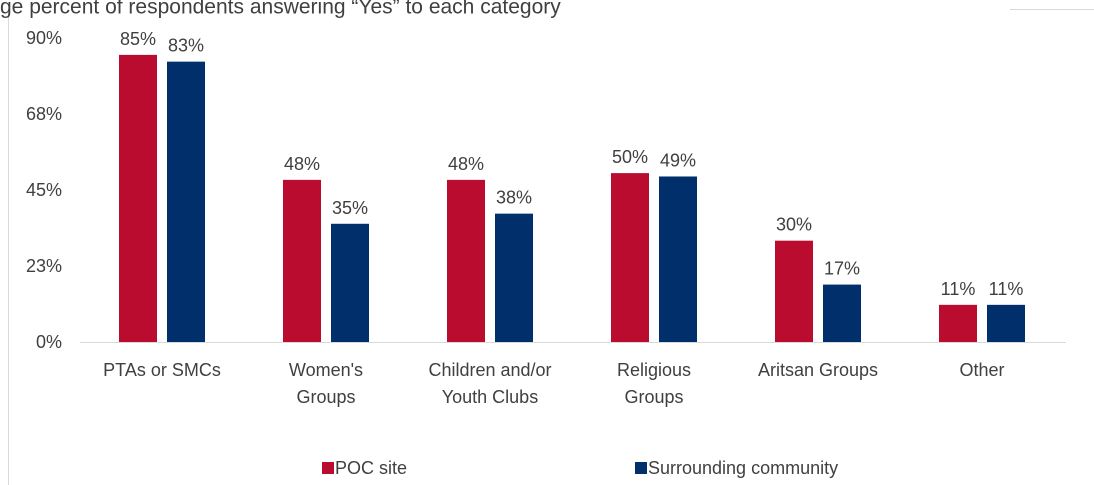 Image resolution: width=1094 pixels, height=485 pixels. Describe the element at coordinates (743, 468) in the screenshot. I see `legend-label: Surrounding community` at that location.